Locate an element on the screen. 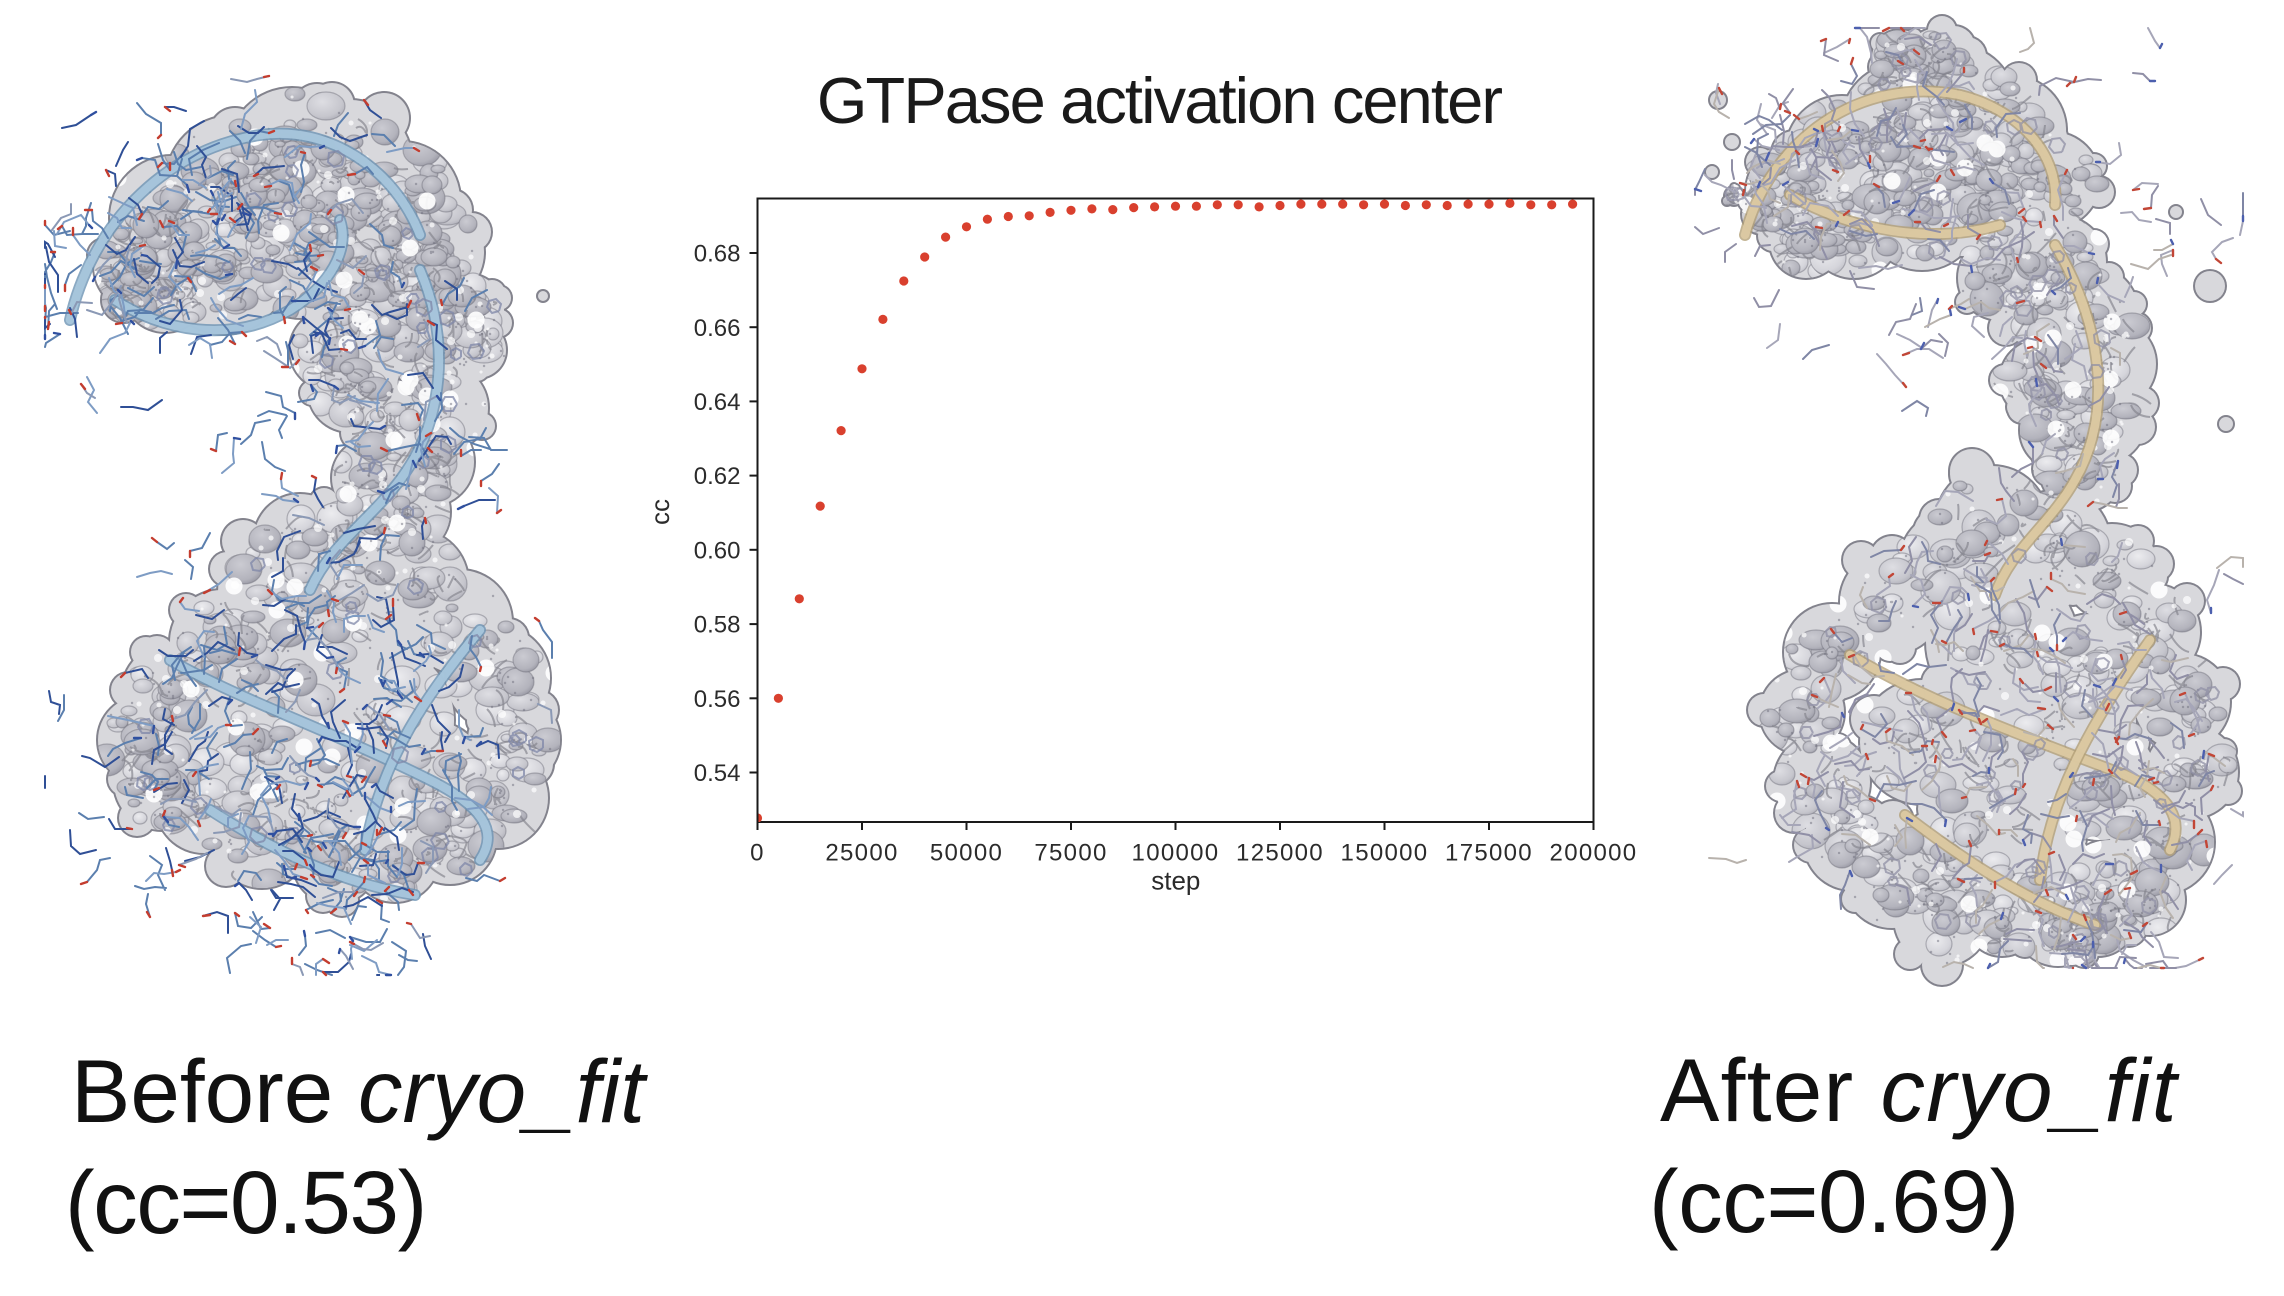 The image size is (2284, 1296). svg-text: 150000 is located at coordinates (1385, 853).